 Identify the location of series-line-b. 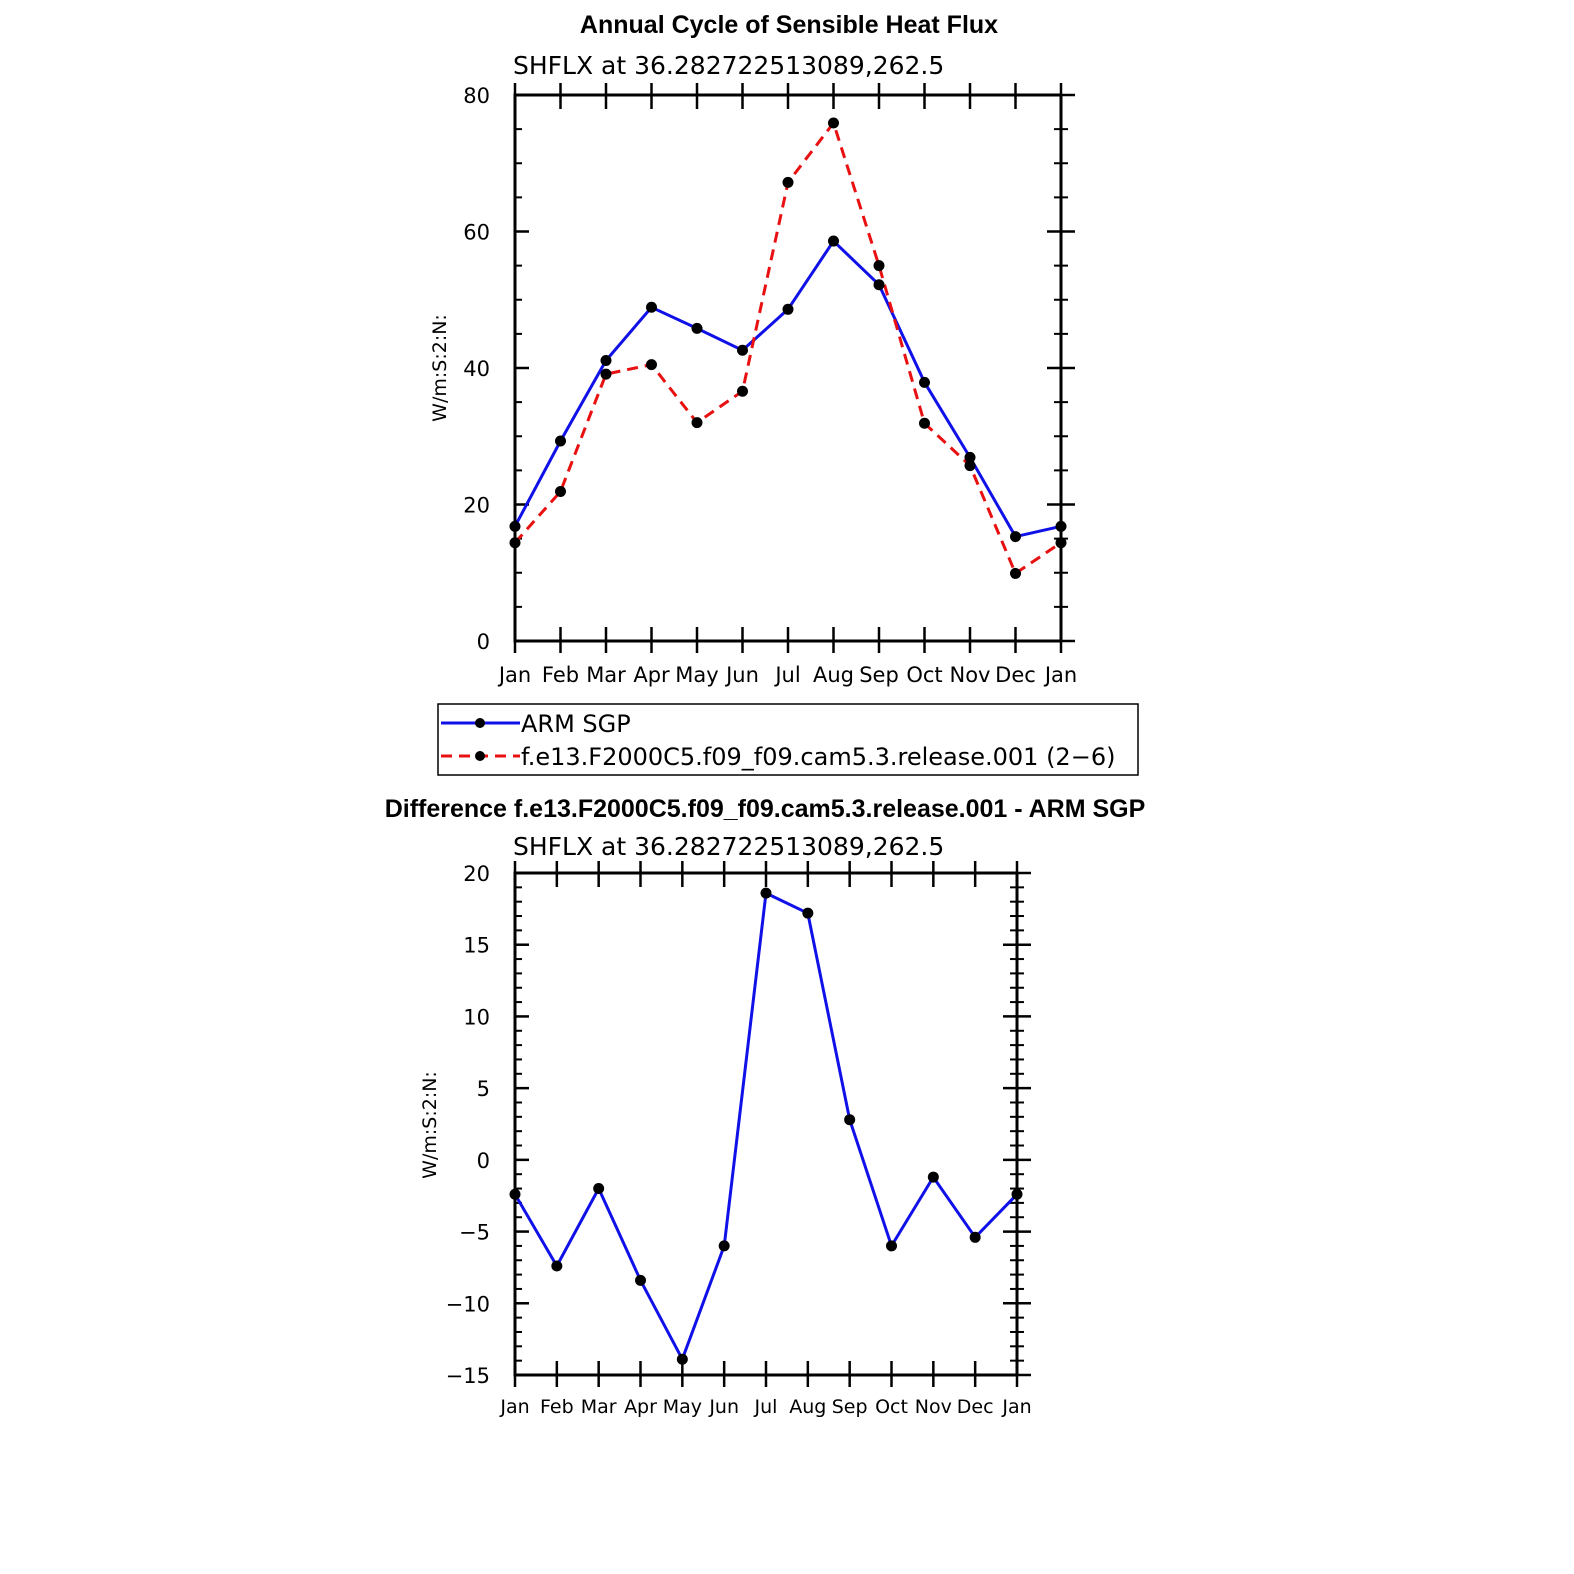
(787, 348).